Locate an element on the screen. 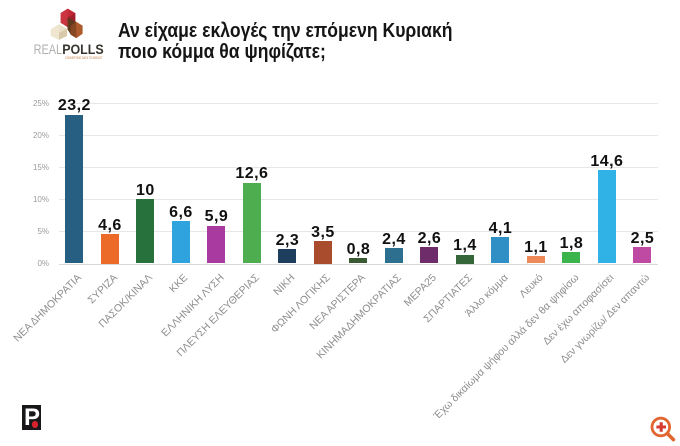 This screenshot has height=446, width=680. svg-text: REAL is located at coordinates (48, 49).